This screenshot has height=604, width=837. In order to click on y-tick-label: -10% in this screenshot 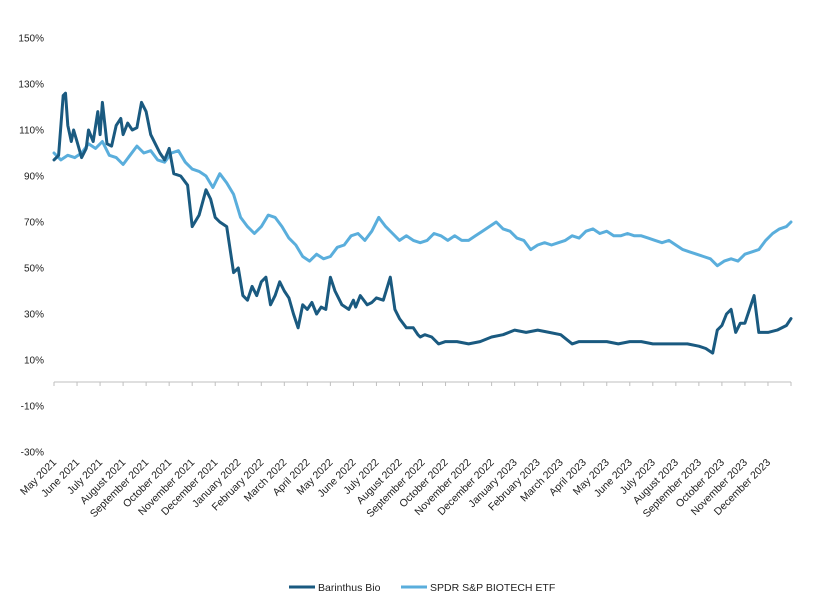, I will do `click(32, 407)`.